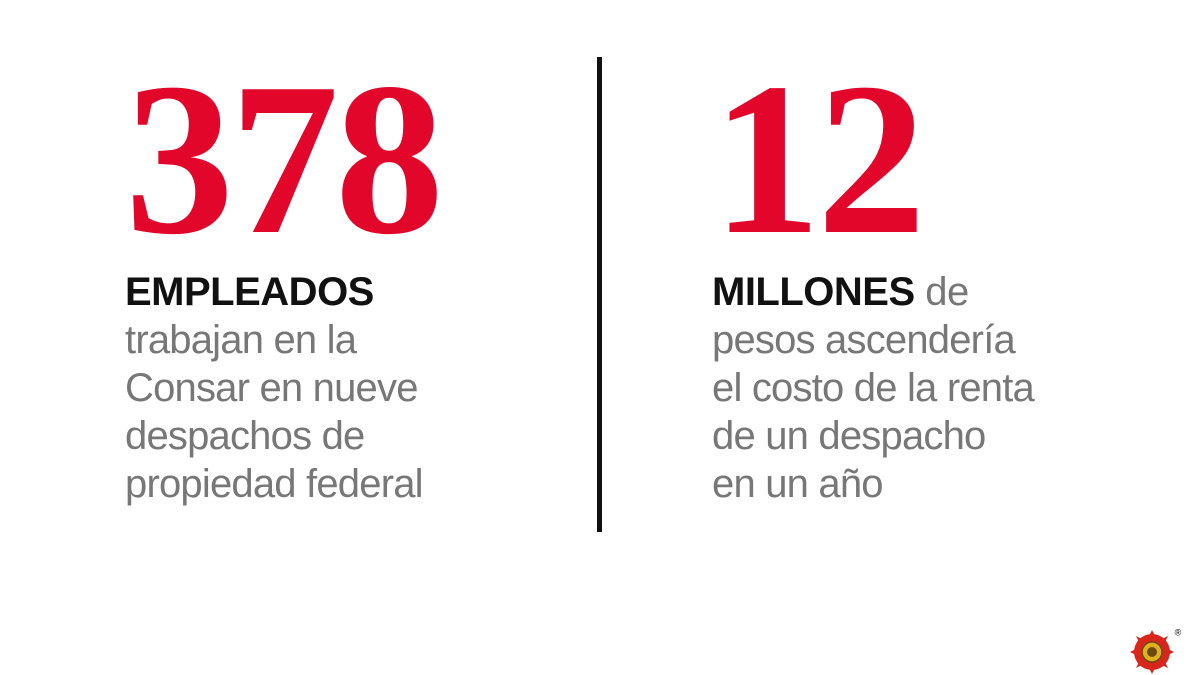  Describe the element at coordinates (813, 292) in the screenshot. I see `stat-bold: MILLONES` at that location.